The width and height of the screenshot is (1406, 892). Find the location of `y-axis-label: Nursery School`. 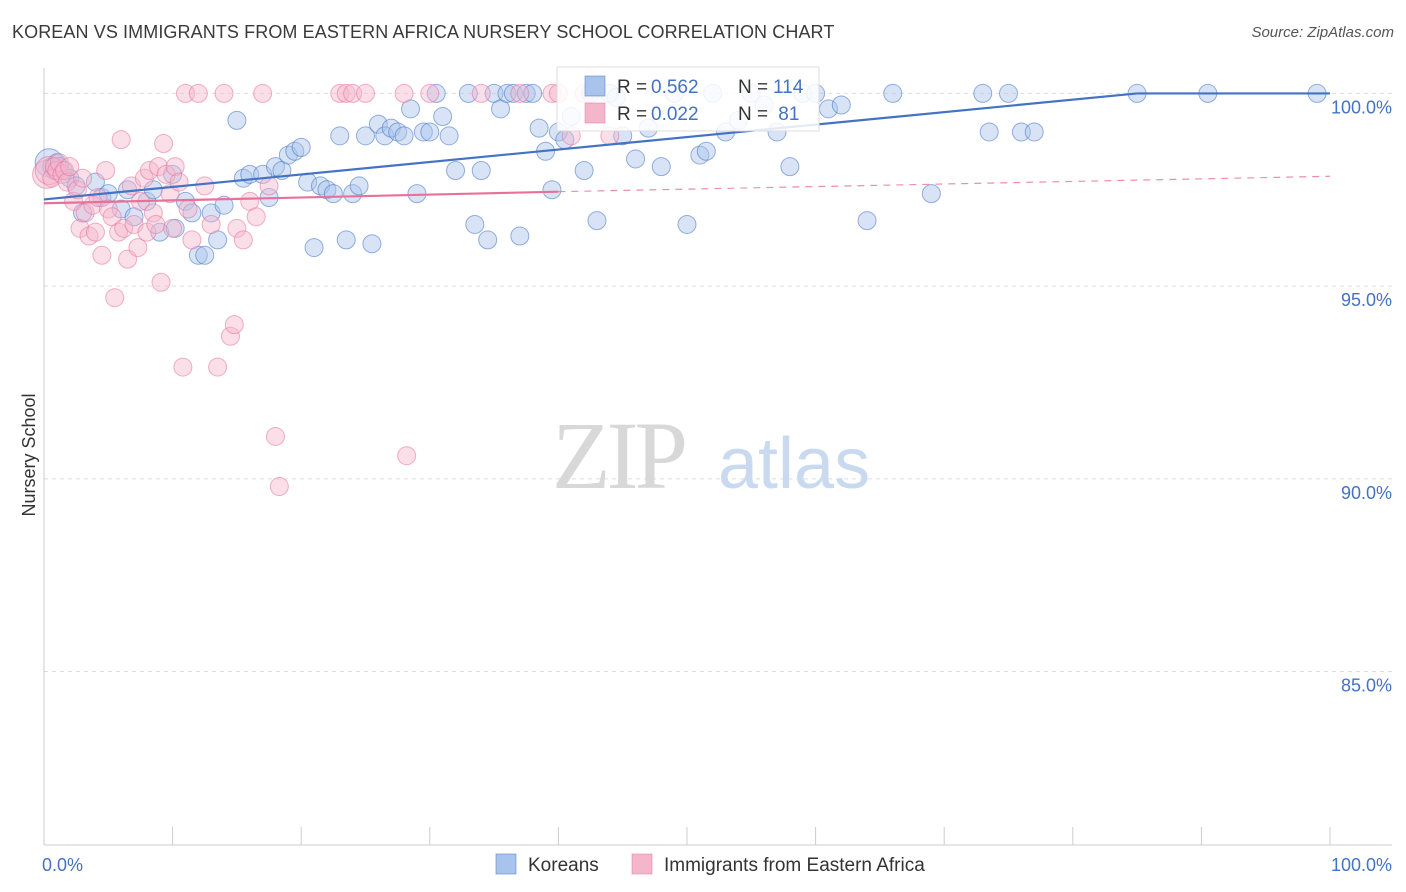

y-axis-label: Nursery School is located at coordinates (29, 454).